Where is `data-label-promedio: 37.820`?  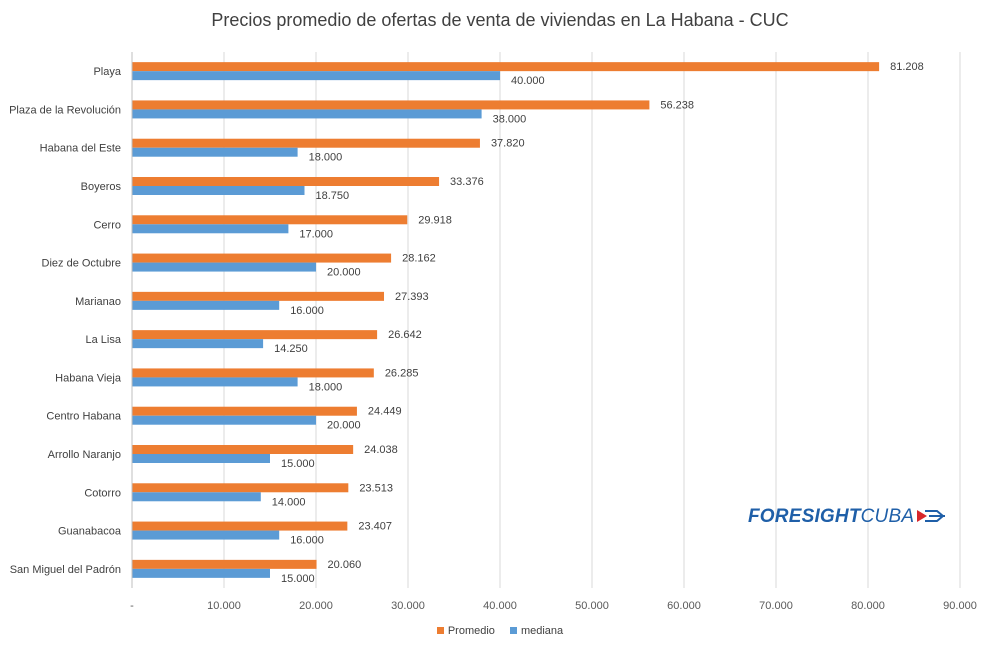
data-label-promedio: 37.820 is located at coordinates (508, 144).